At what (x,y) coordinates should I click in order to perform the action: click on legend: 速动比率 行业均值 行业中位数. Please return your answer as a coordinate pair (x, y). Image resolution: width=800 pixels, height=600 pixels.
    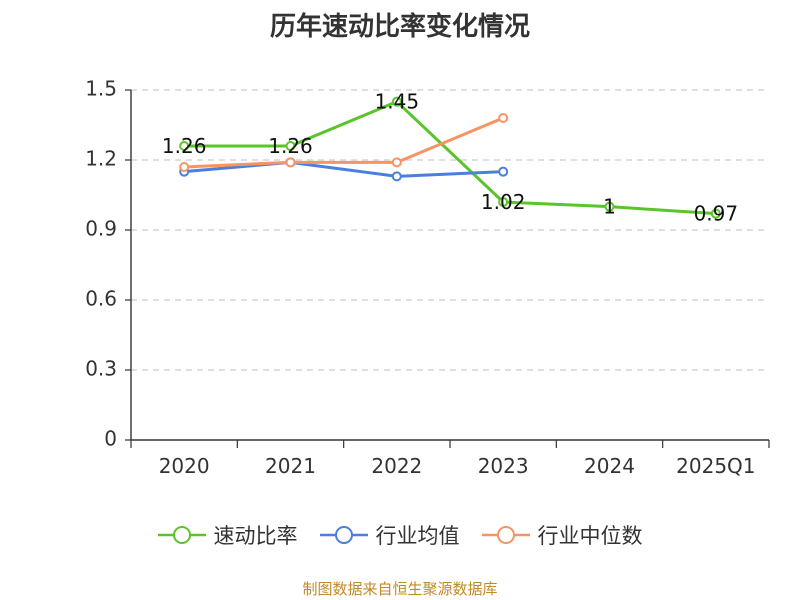
    Looking at the image, I should click on (400, 535).